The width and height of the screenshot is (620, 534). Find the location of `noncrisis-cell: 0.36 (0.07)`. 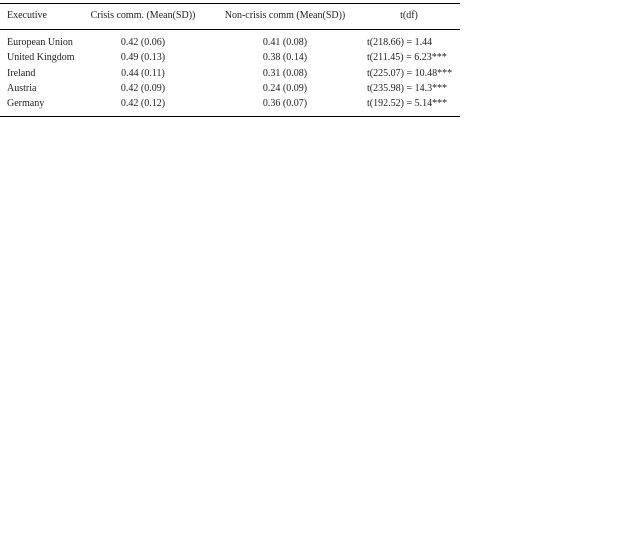

noncrisis-cell: 0.36 (0.07) is located at coordinates (285, 103).